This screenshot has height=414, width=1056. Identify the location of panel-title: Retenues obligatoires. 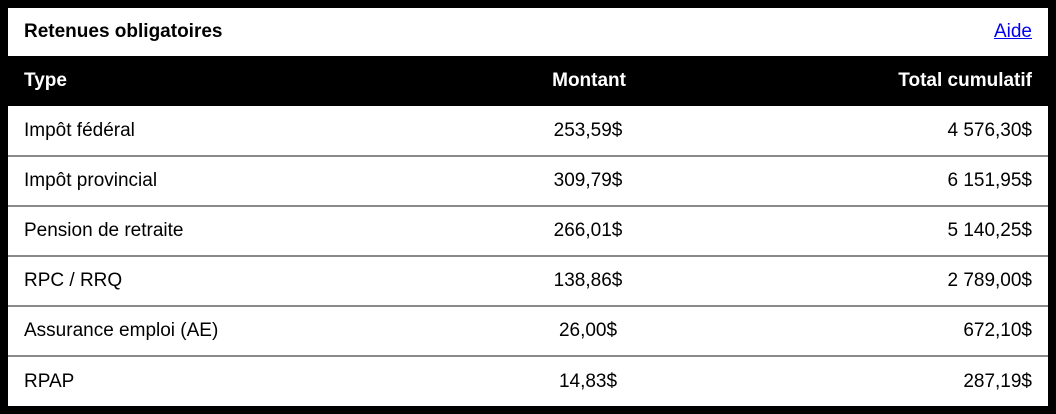
(123, 31).